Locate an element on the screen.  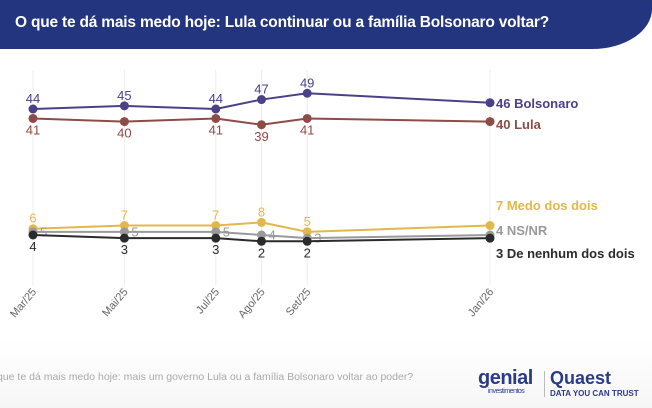
x-tick-label: Jan/26 is located at coordinates (481, 302).